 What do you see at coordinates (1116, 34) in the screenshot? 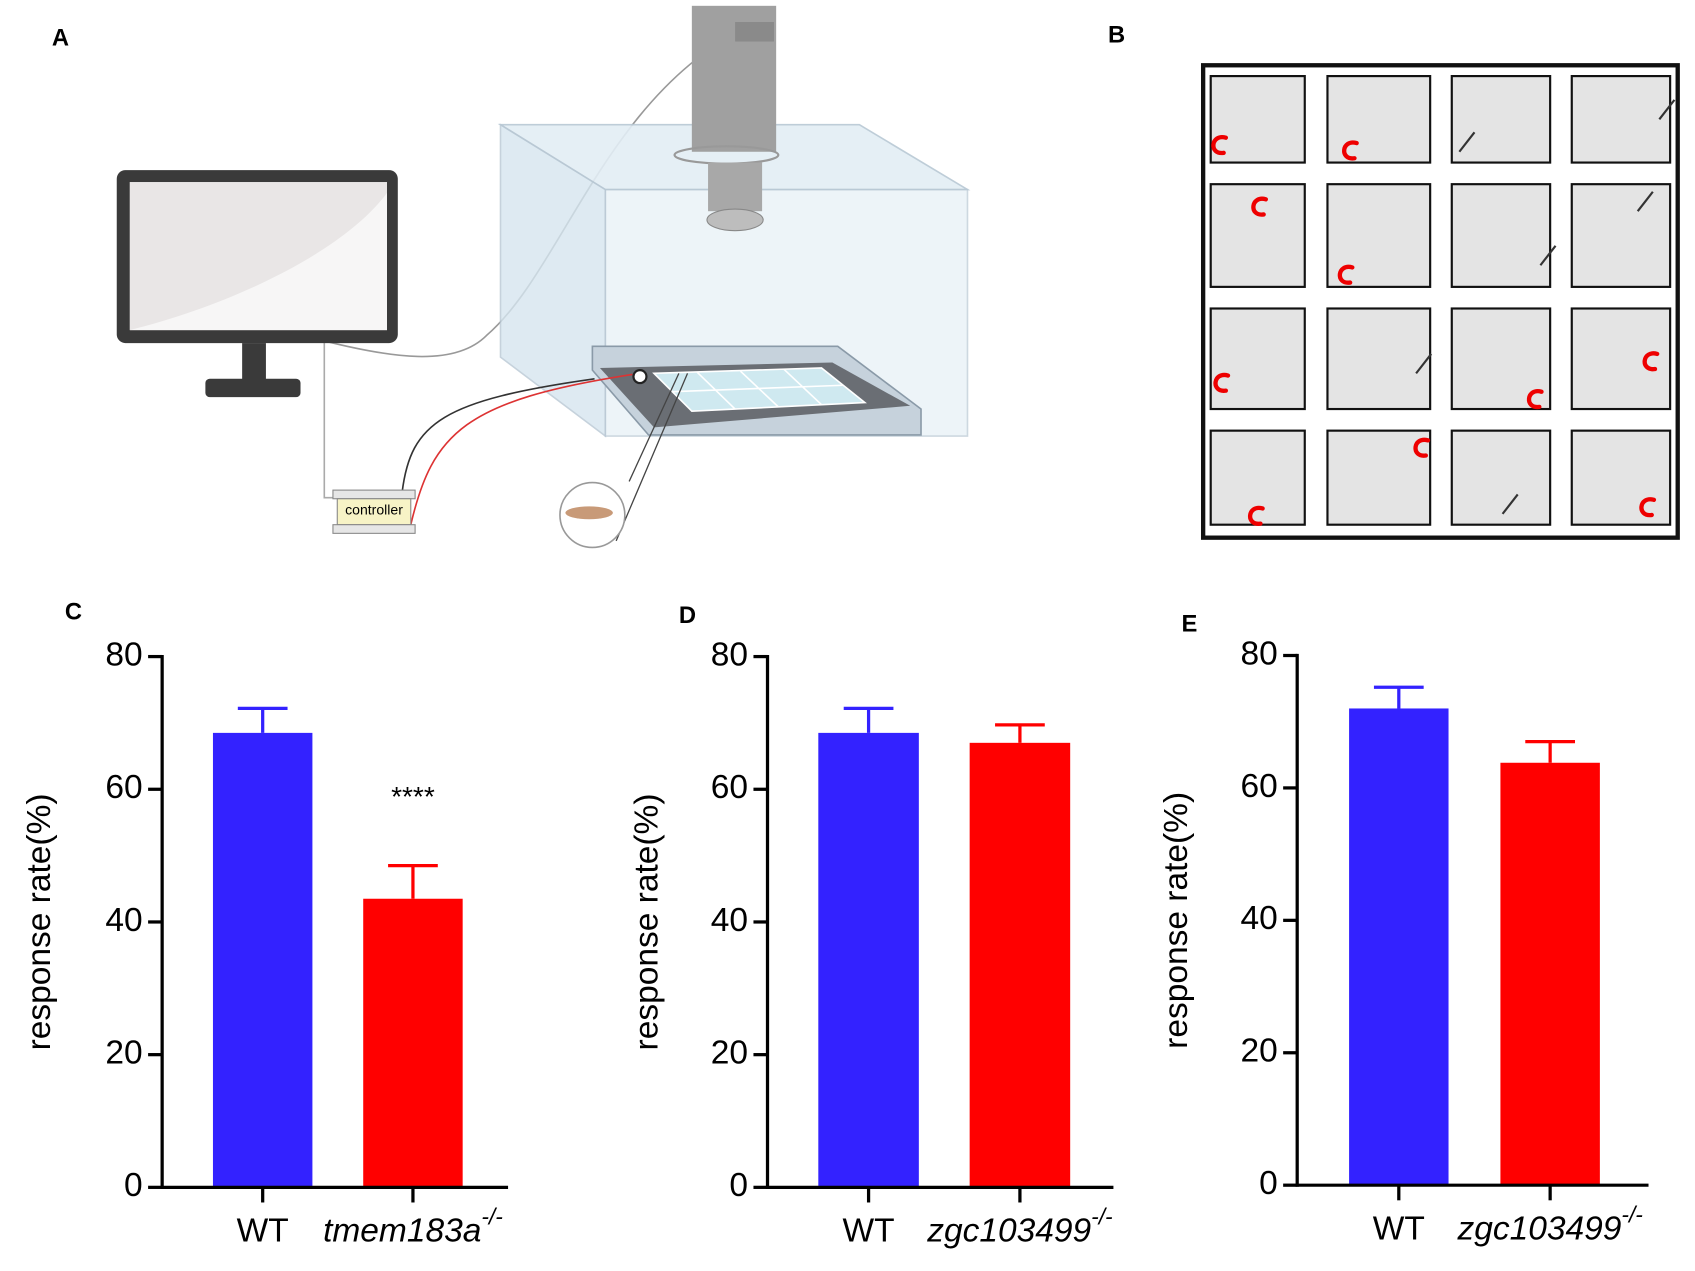
I see `panel-label: B` at bounding box center [1116, 34].